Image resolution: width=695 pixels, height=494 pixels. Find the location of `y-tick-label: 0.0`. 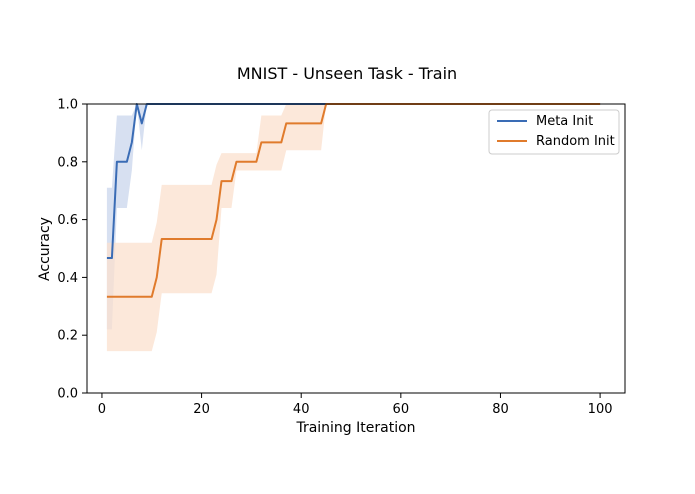

y-tick-label: 0.0 is located at coordinates (67, 394).